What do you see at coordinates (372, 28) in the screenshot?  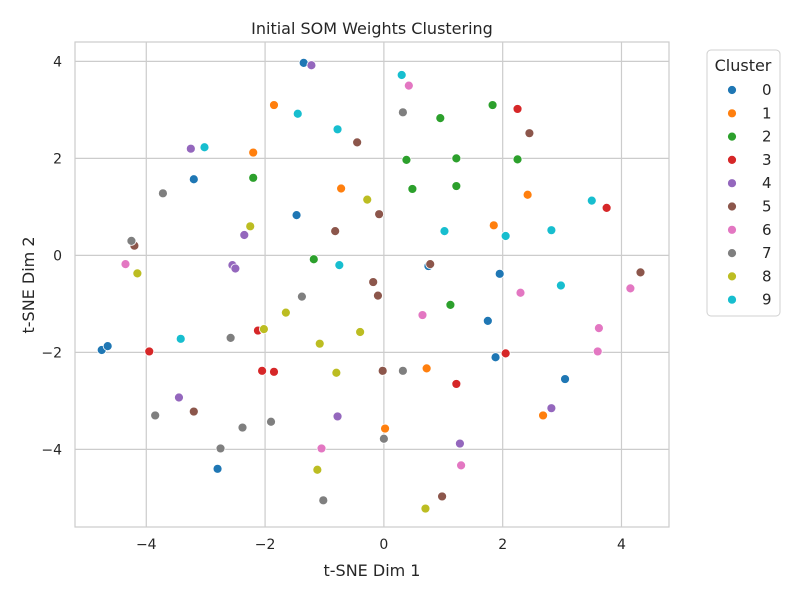 I see `chart-title: Initial SOM Weights Clustering` at bounding box center [372, 28].